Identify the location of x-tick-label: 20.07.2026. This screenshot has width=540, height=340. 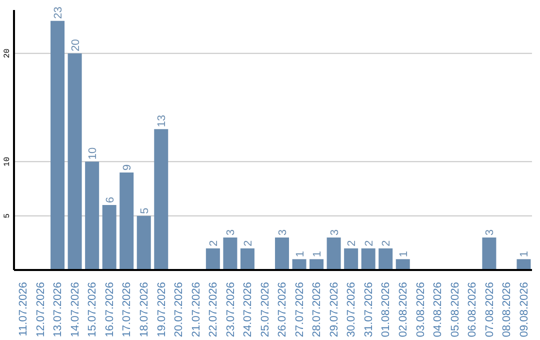
(179, 310).